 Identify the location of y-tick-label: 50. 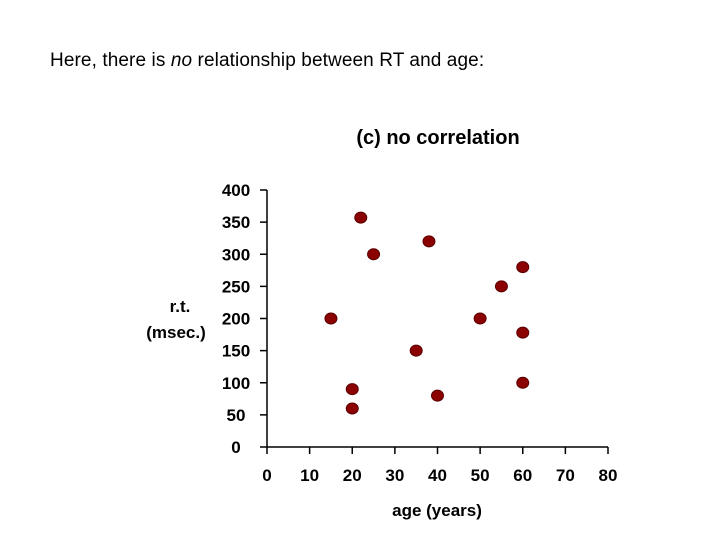
(236, 415).